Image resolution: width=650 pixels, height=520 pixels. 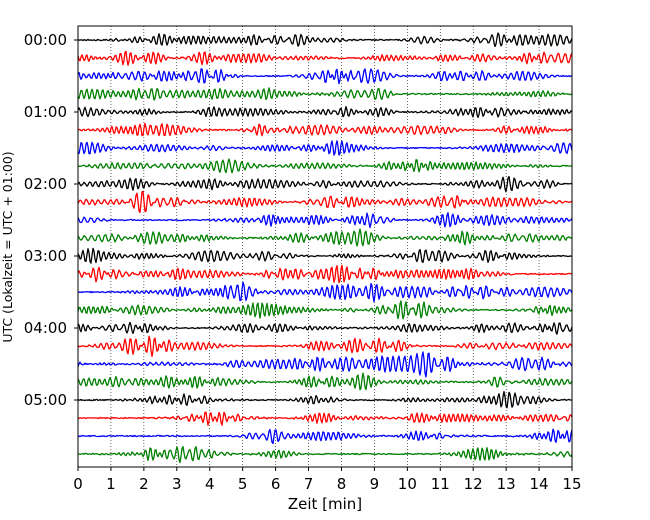 What do you see at coordinates (45, 112) in the screenshot?
I see `y-tick-label: 01:00` at bounding box center [45, 112].